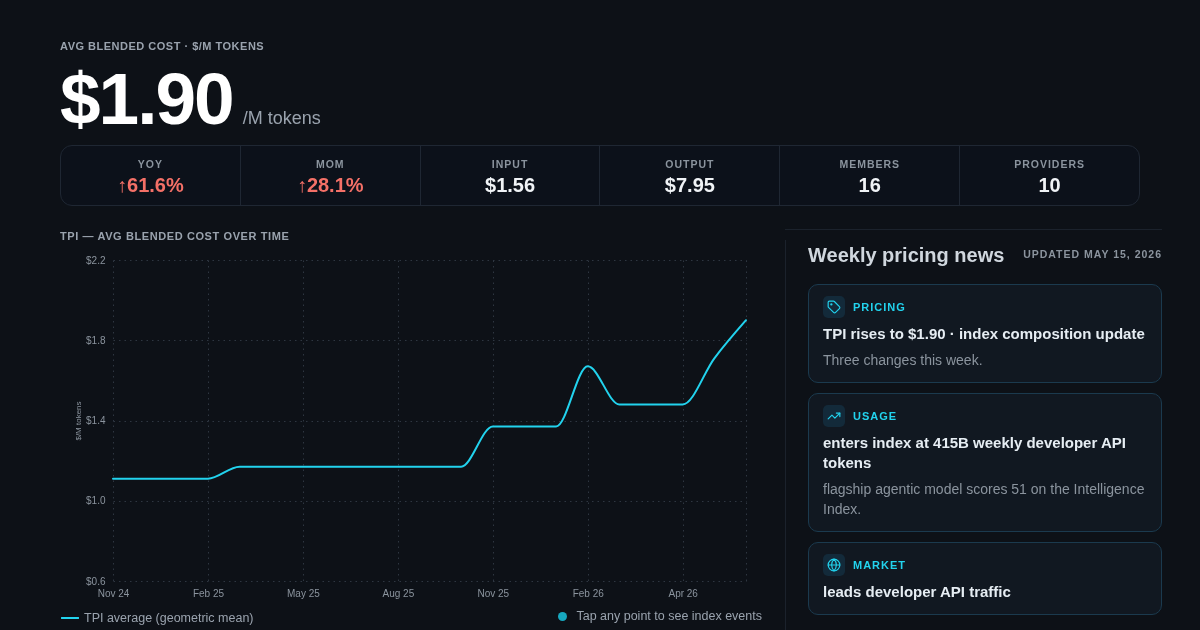 The width and height of the screenshot is (1200, 630). Describe the element at coordinates (162, 46) in the screenshot. I see `text: AVG BLENDED COST · $/M TOKENS` at that location.